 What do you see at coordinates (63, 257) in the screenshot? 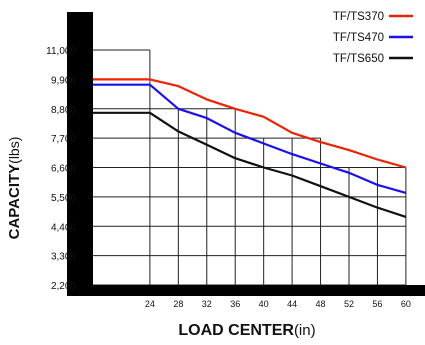
I see `y-tick-label: 3,300` at bounding box center [63, 257].